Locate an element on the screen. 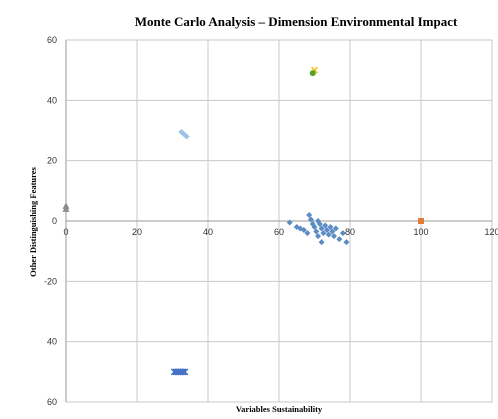 The image size is (498, 419). x-tick-label: 20 is located at coordinates (137, 232).